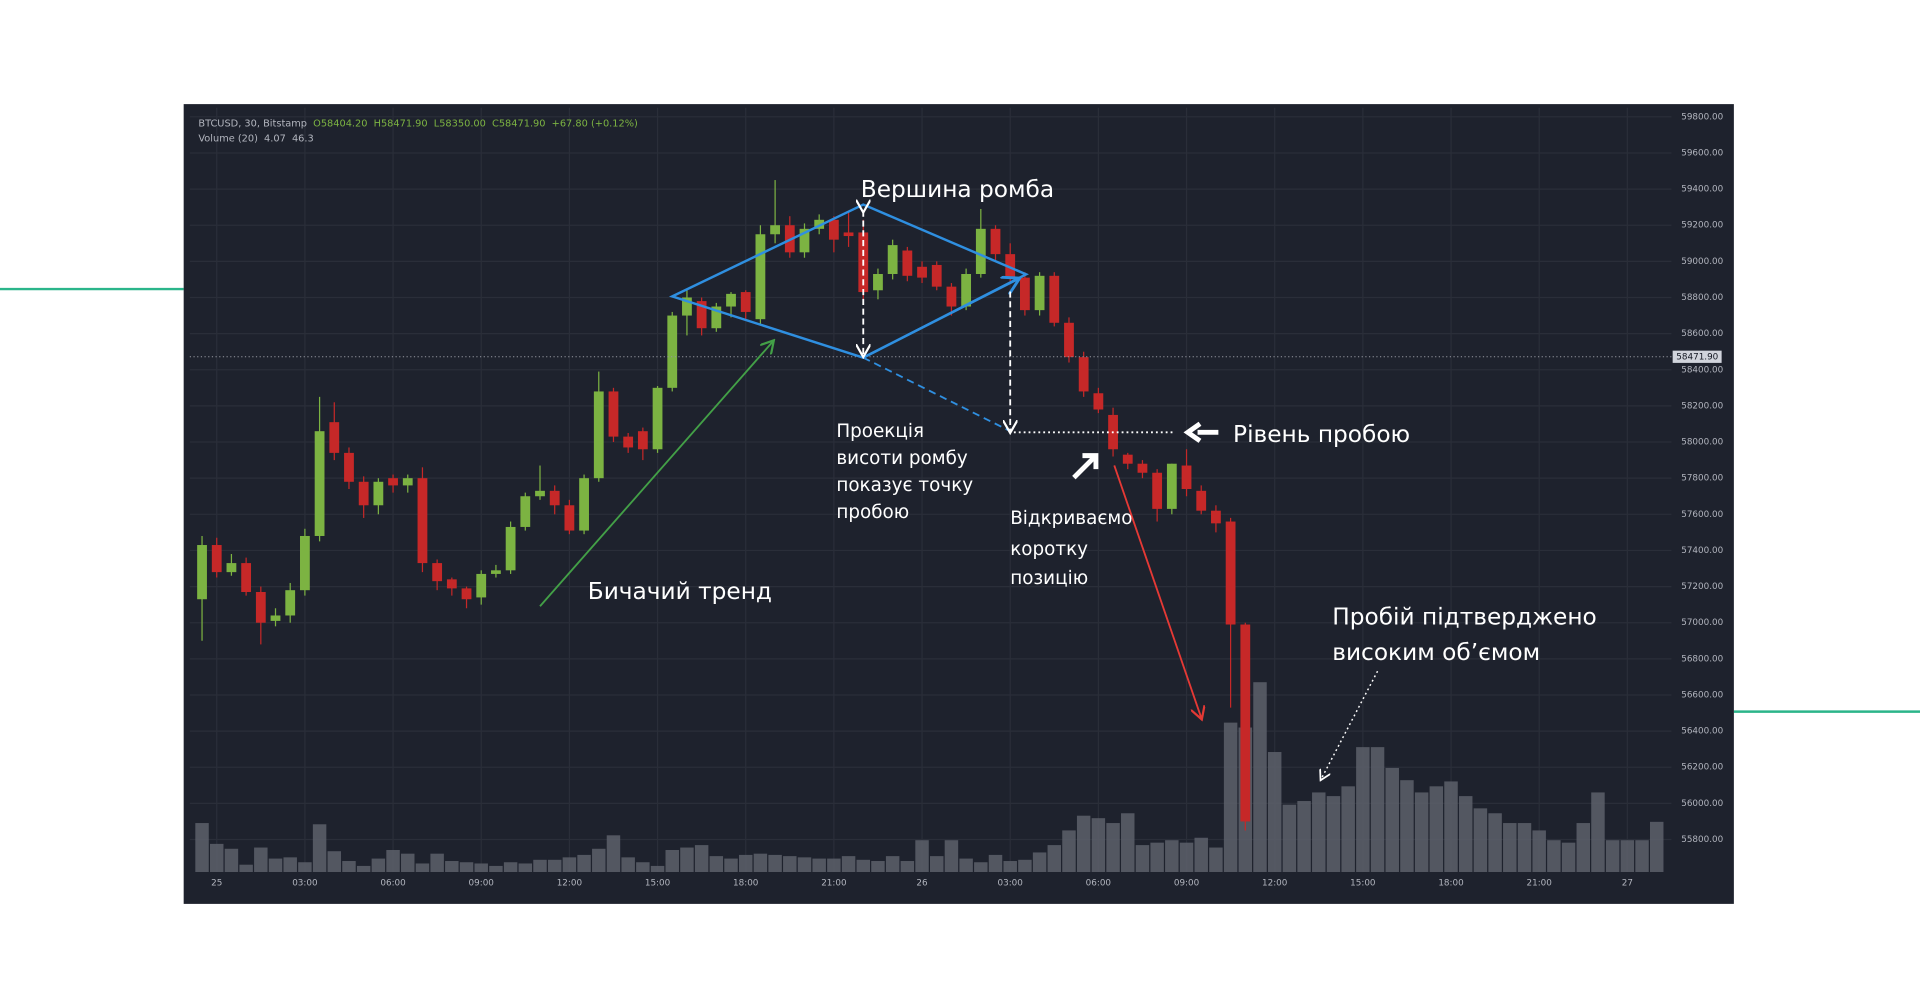 The image size is (1920, 1008). I want to click on x-tick-label: 12:00, so click(1275, 884).